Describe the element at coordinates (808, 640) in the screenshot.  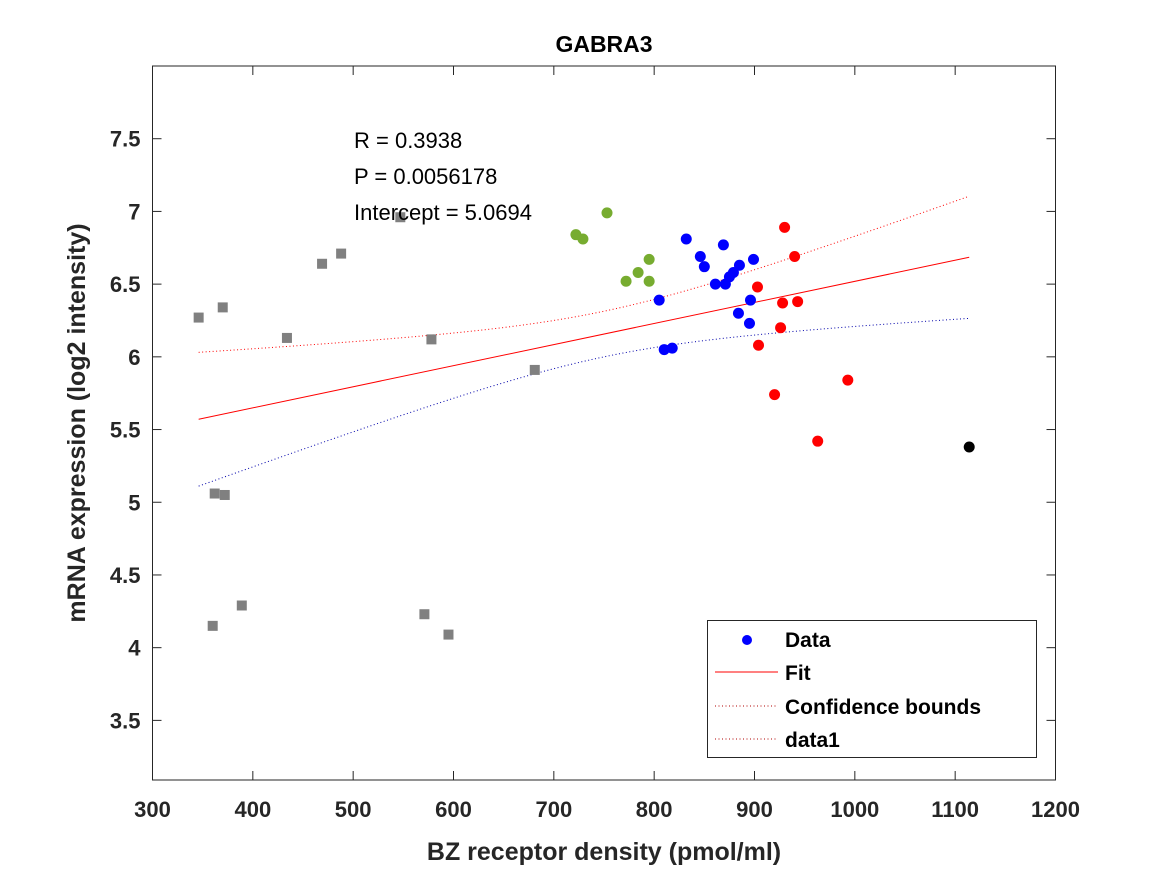
I see `legend-label-data: Data` at that location.